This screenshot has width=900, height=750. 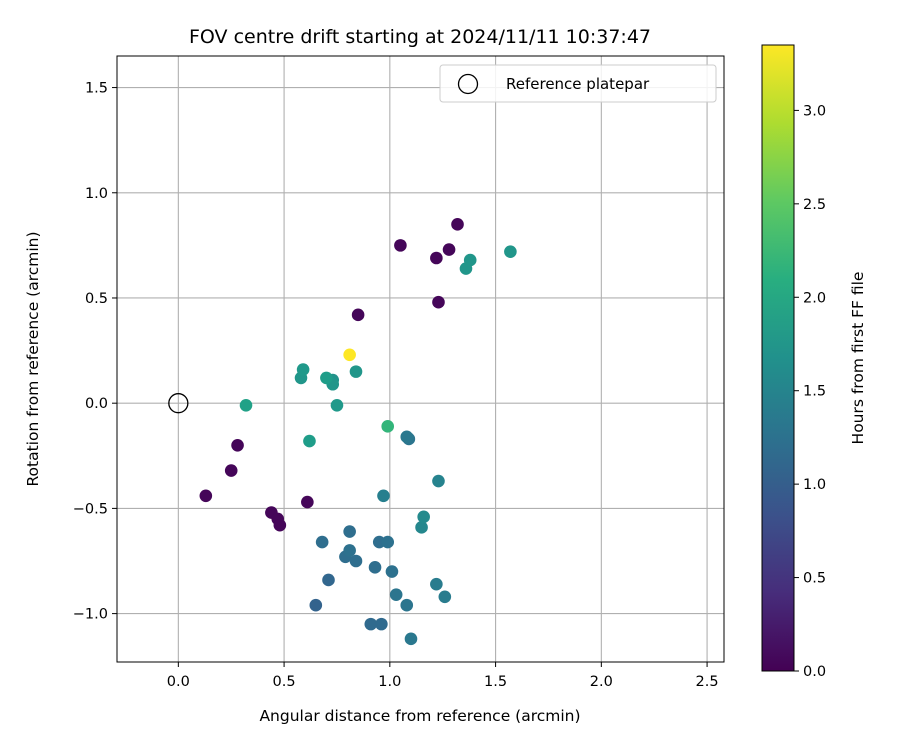 What do you see at coordinates (468, 84) in the screenshot?
I see `legend-reference-marker` at bounding box center [468, 84].